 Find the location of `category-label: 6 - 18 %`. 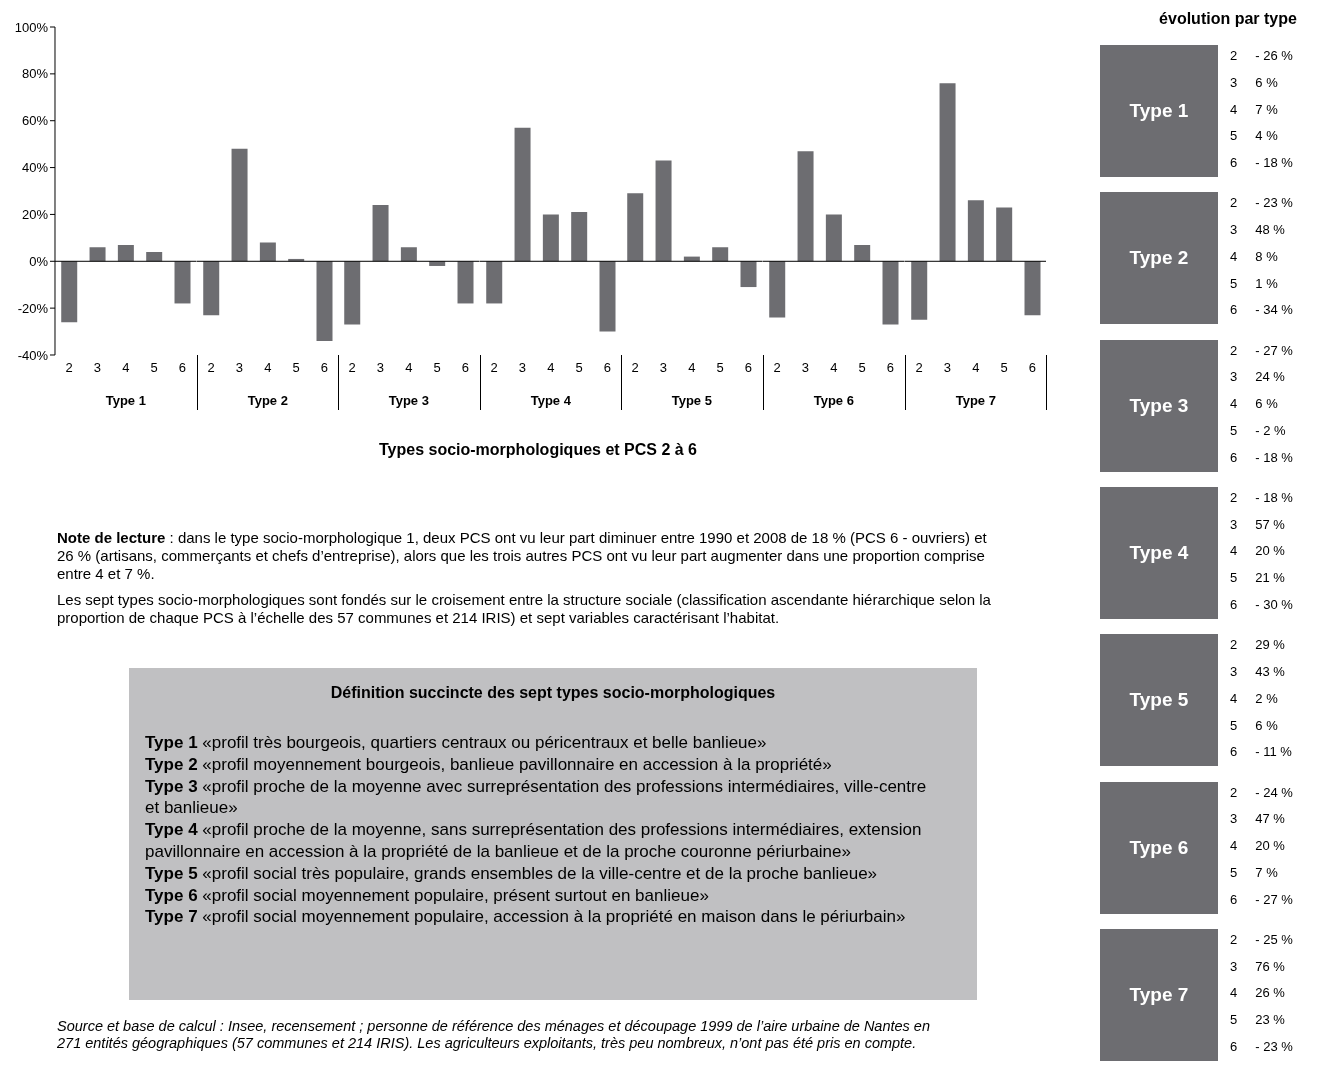

category-label: 6 - 18 % is located at coordinates (1261, 457).